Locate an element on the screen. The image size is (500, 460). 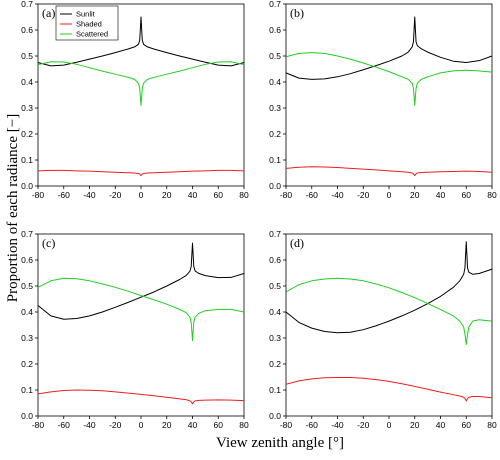
legend-label: Scattered is located at coordinates (92, 34).